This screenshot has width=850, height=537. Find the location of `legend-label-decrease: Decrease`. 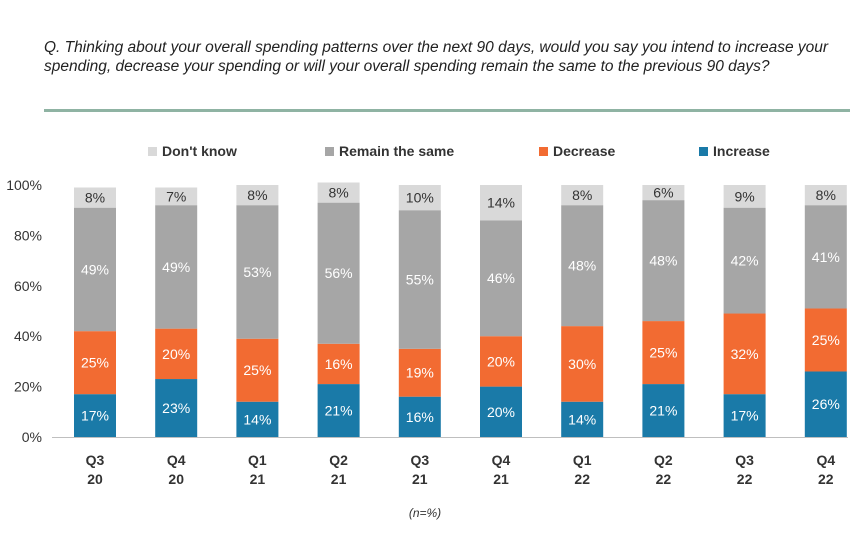

legend-label-decrease: Decrease is located at coordinates (584, 151).